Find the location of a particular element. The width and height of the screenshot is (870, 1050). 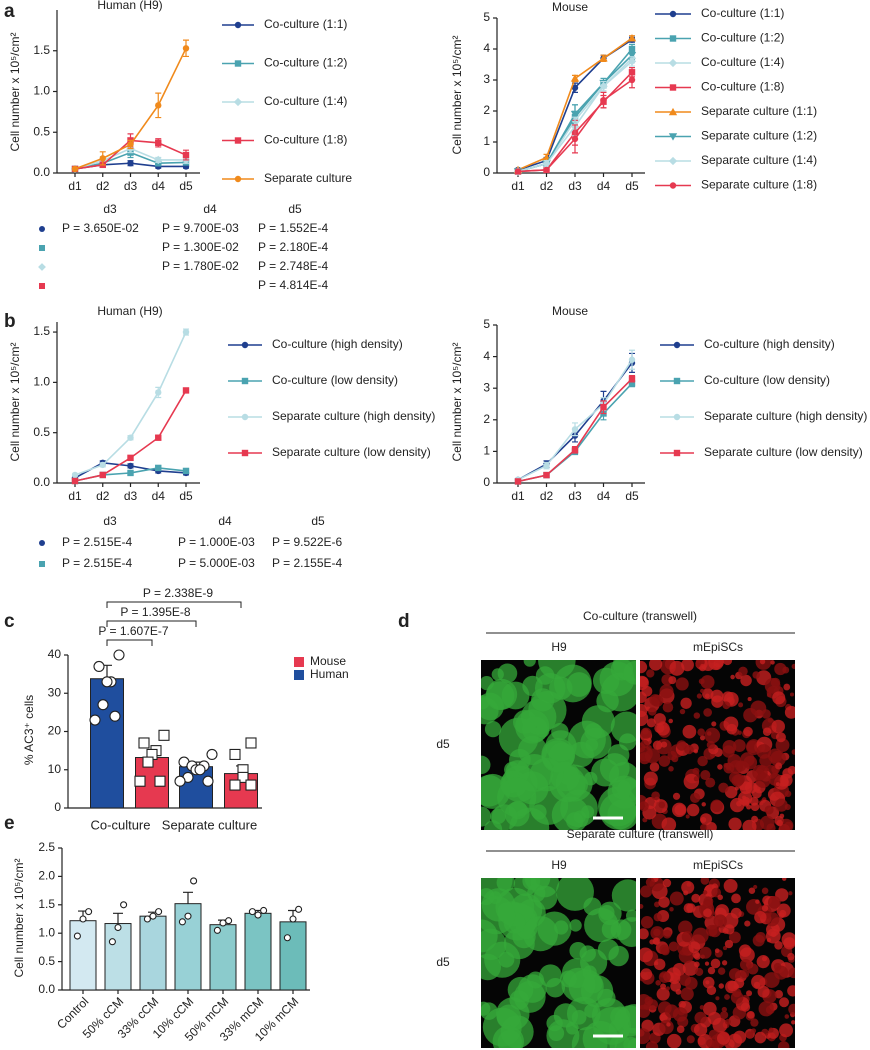

x-tick-label: d1 is located at coordinates (75, 496).